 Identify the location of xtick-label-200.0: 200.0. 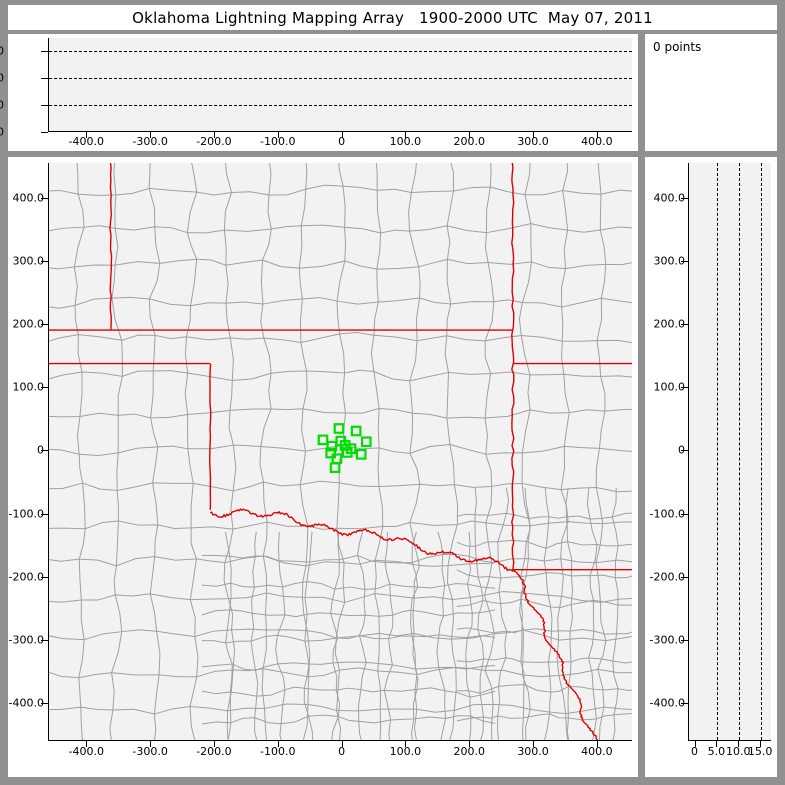
(469, 751).